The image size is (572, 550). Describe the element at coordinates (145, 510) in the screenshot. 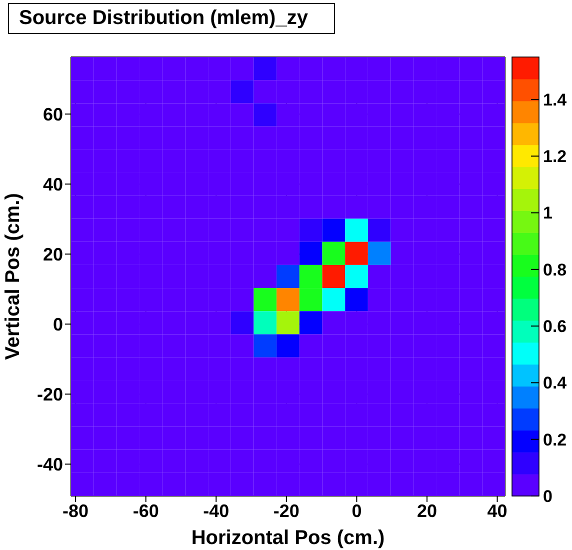

I see `x-tick-label: -60` at that location.